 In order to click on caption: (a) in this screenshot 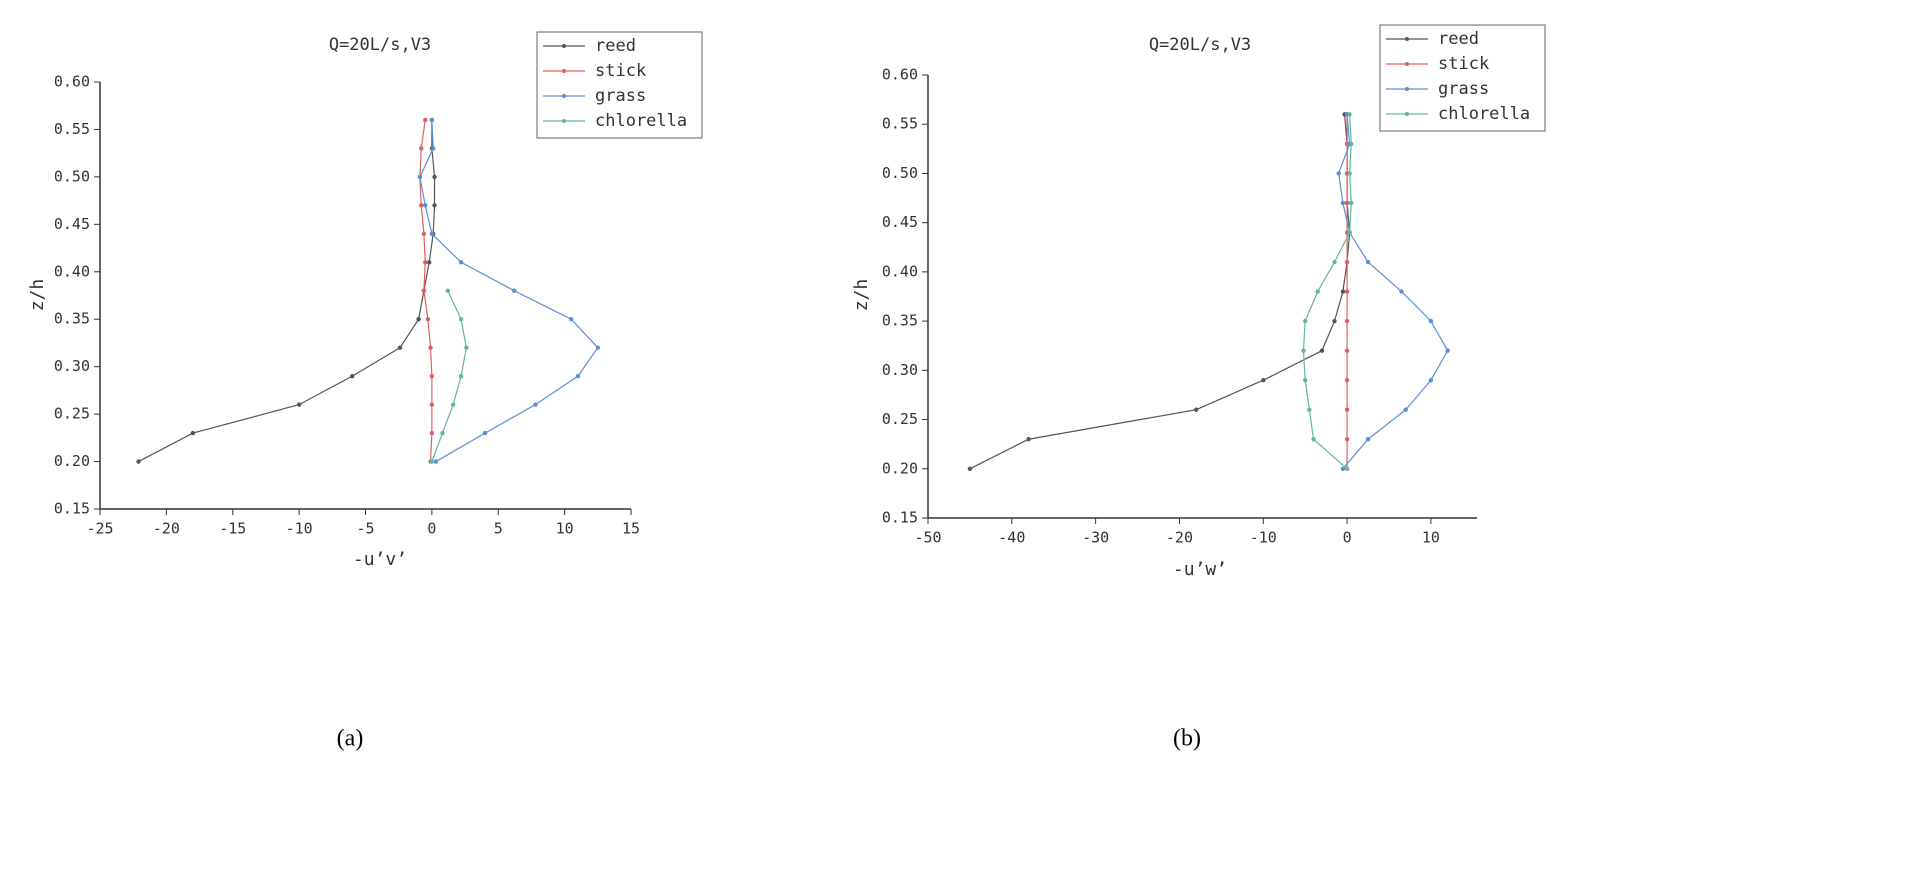, I will do `click(350, 739)`.